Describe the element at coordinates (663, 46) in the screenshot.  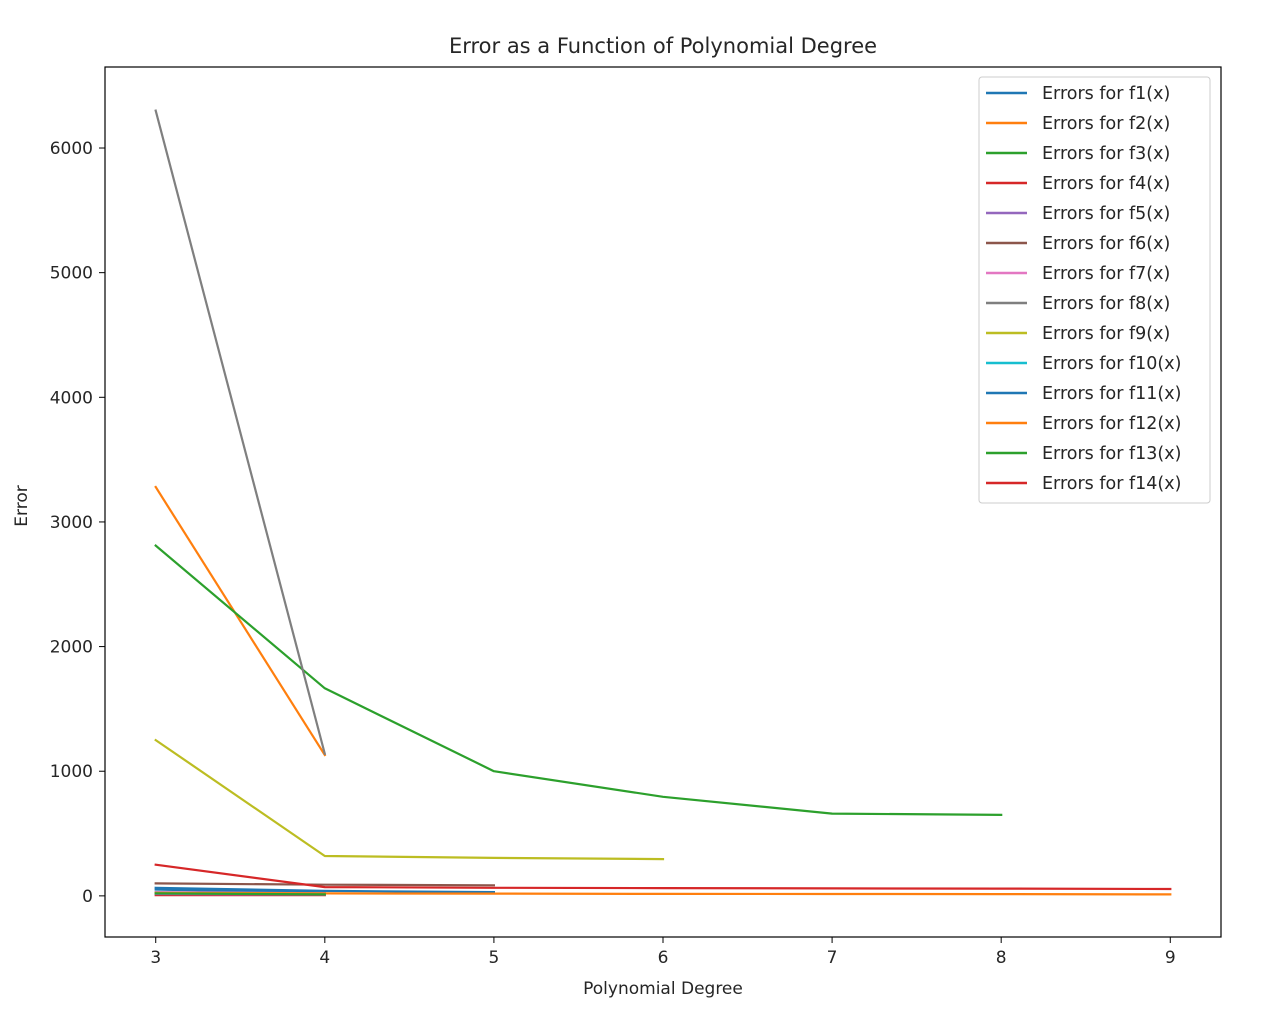
I see `chart-title: Error as a Function of Polynomial Degree` at that location.